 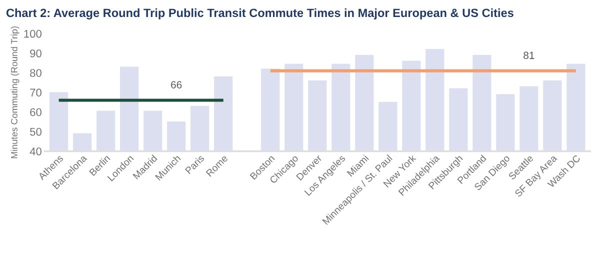 I want to click on y-tick-label: 50, so click(x=36, y=132).